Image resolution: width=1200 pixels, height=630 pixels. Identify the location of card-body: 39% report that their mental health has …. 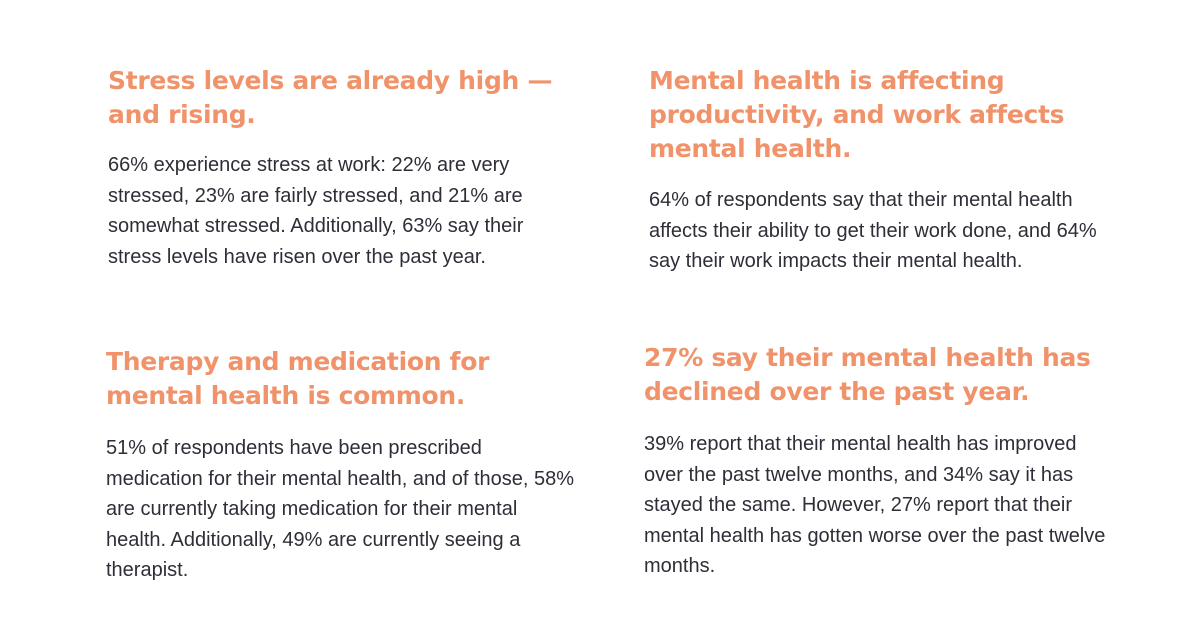
(875, 505).